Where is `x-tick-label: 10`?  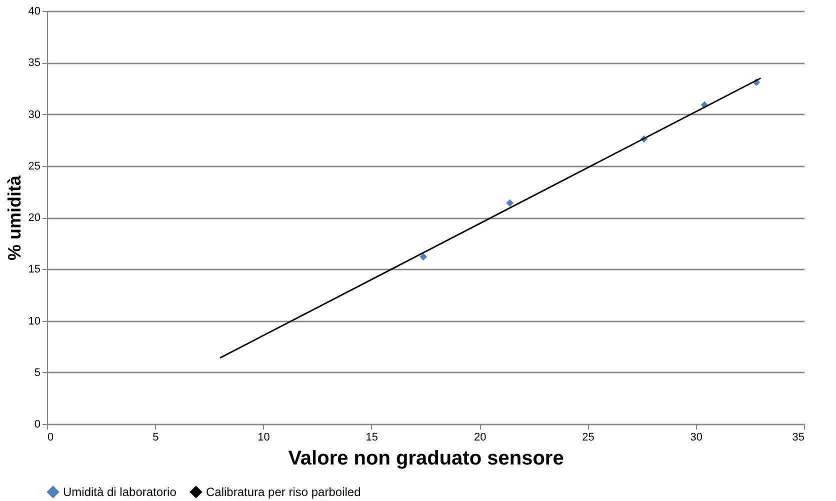
x-tick-label: 10 is located at coordinates (264, 438).